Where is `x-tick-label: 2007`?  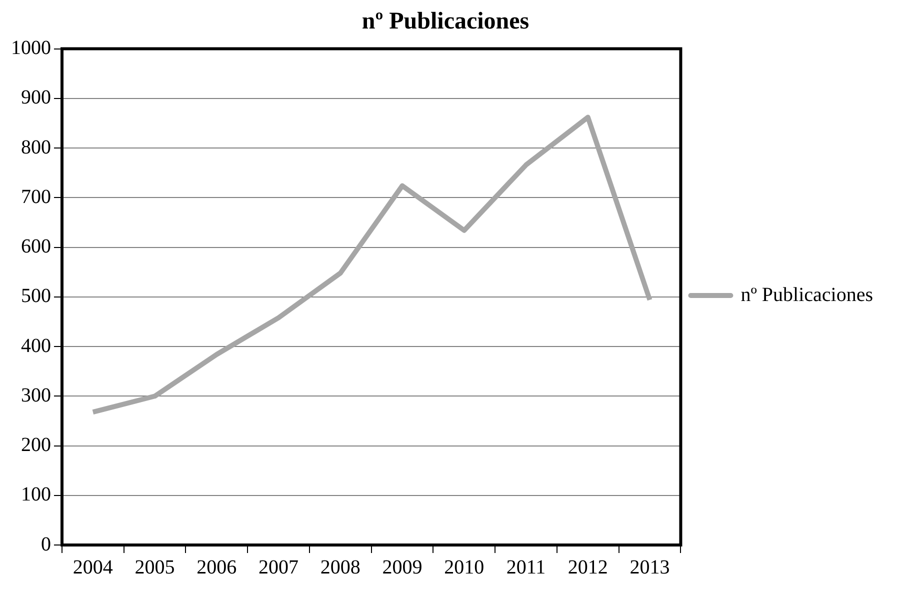
x-tick-label: 2007 is located at coordinates (278, 567).